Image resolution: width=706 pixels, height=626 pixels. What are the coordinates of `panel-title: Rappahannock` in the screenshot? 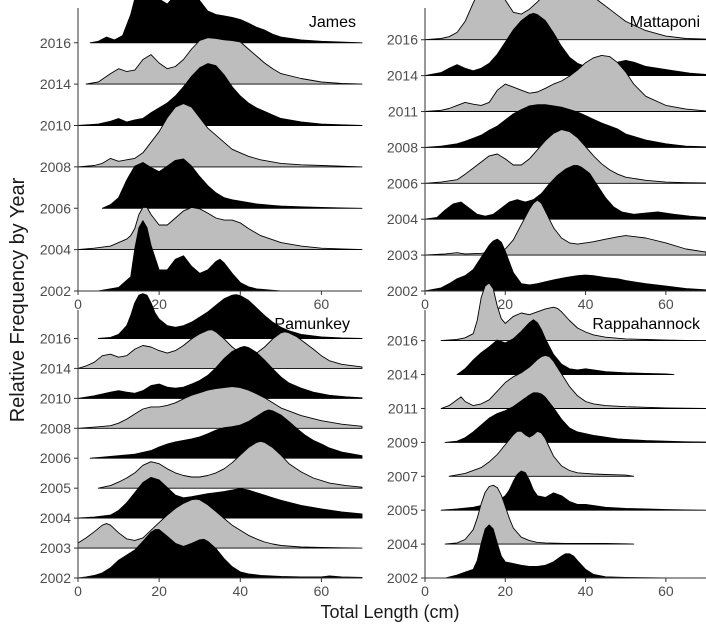 It's located at (646, 324).